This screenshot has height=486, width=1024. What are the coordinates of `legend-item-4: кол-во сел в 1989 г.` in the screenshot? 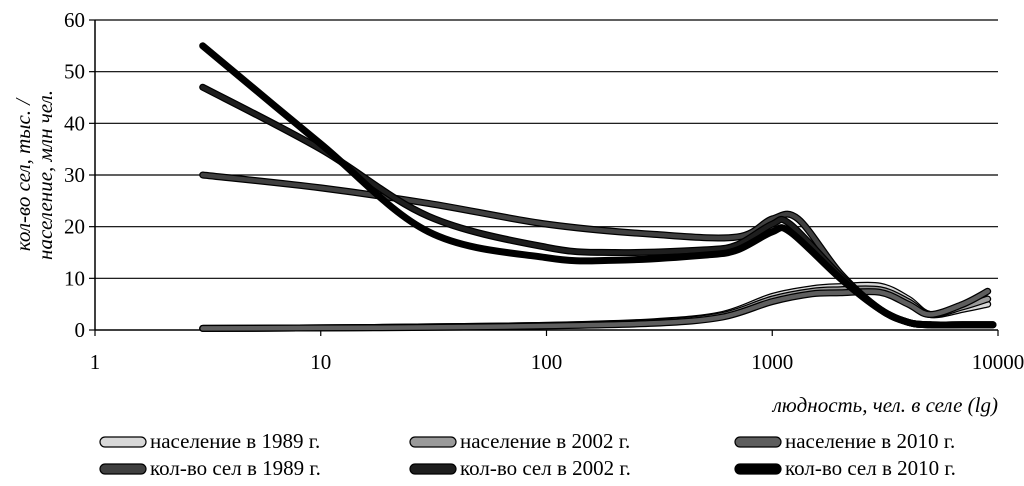 It's located at (210, 468).